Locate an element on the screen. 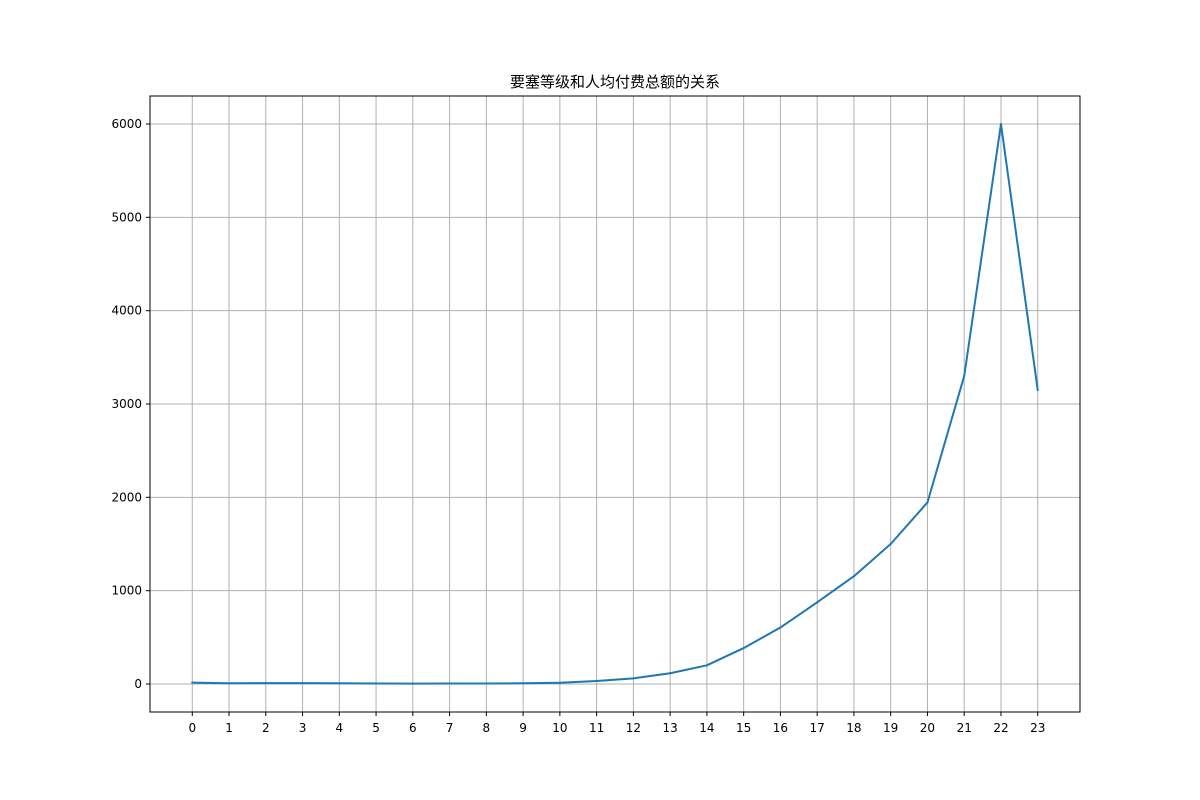  x-tick-label: 1 is located at coordinates (229, 728).